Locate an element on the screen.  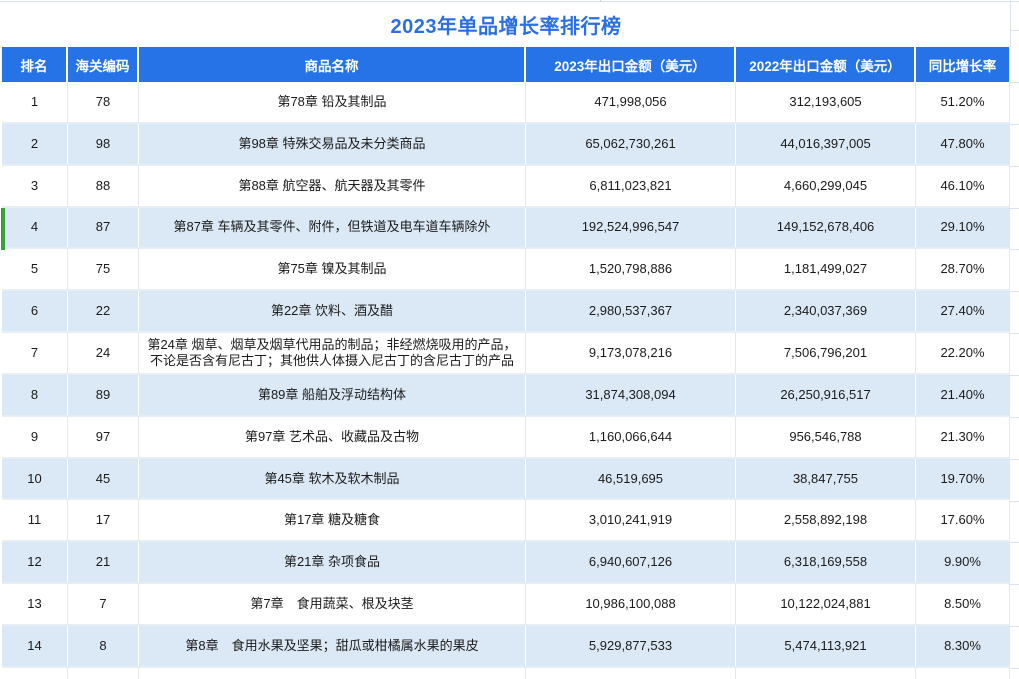
cell-growth-rate: 22.20% is located at coordinates (963, 353).